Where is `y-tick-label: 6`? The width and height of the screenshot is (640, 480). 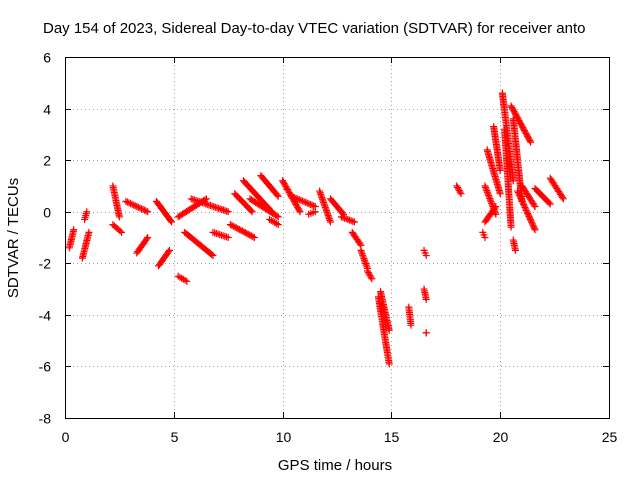 y-tick-label: 6 is located at coordinates (47, 58).